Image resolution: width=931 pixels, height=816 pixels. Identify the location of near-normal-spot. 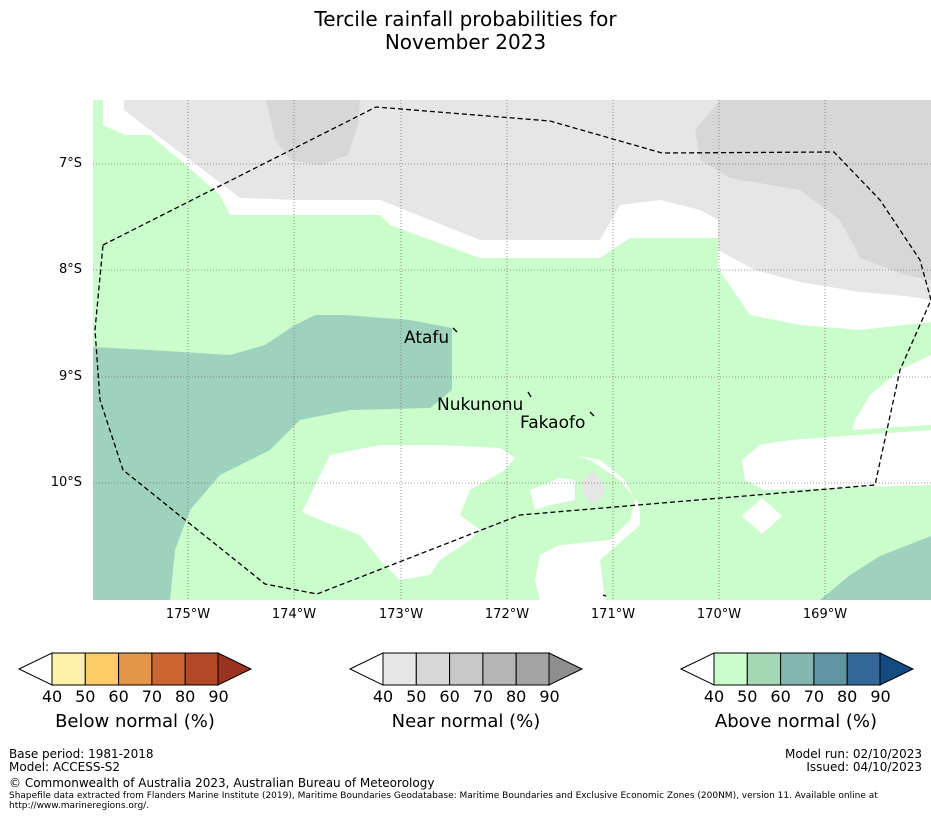
(593, 487).